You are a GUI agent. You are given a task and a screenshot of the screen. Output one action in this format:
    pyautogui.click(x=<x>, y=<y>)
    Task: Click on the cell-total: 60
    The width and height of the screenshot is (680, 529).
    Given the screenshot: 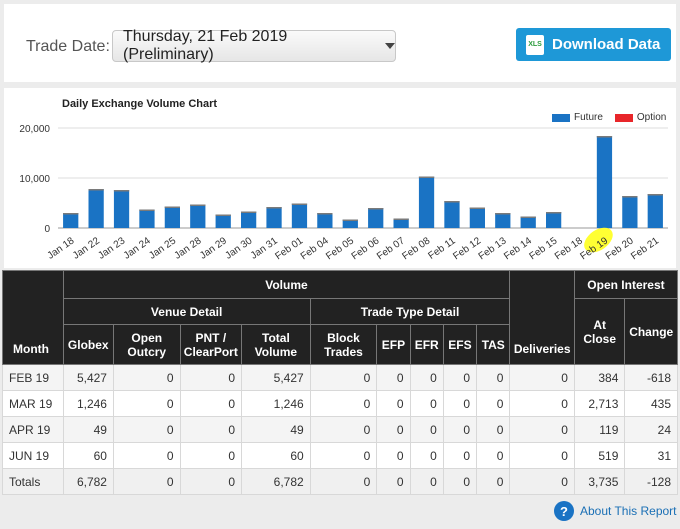 What is the action you would take?
    pyautogui.click(x=276, y=455)
    